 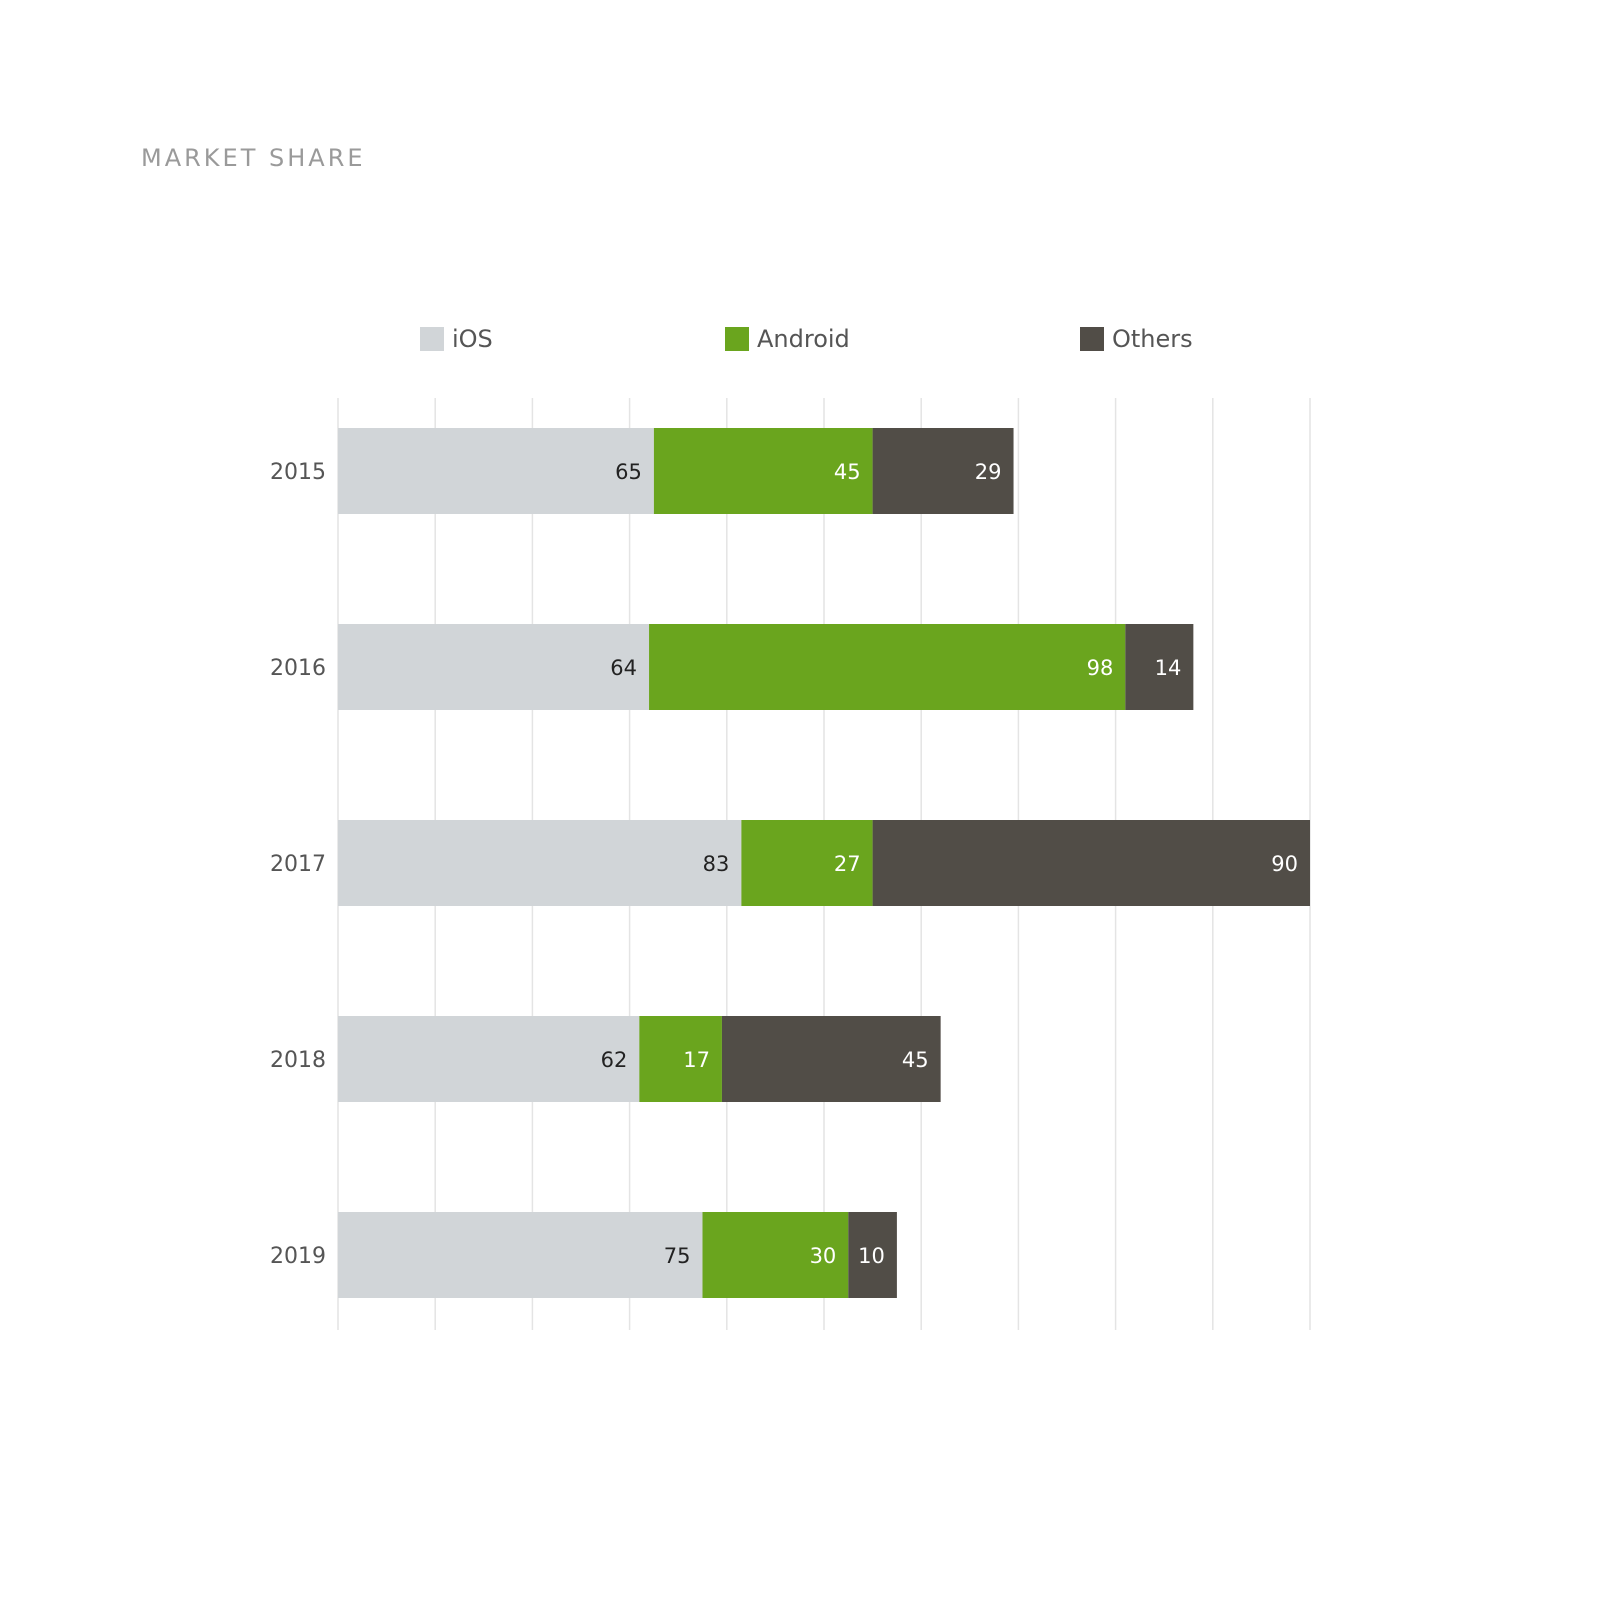 I want to click on category-label-2019: 2019, so click(x=298, y=1256).